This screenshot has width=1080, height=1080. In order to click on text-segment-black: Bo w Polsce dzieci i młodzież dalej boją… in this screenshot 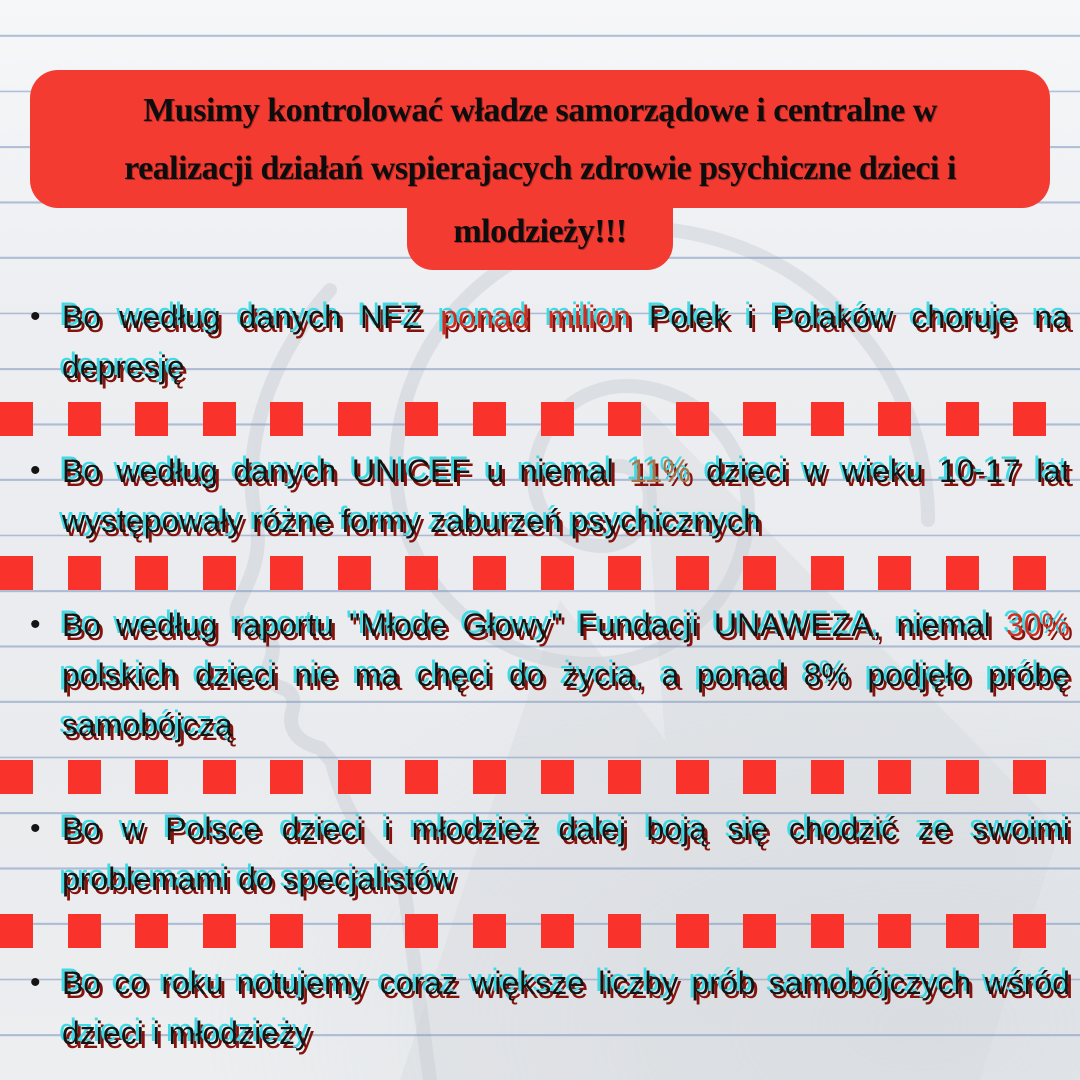, I will do `click(566, 854)`.